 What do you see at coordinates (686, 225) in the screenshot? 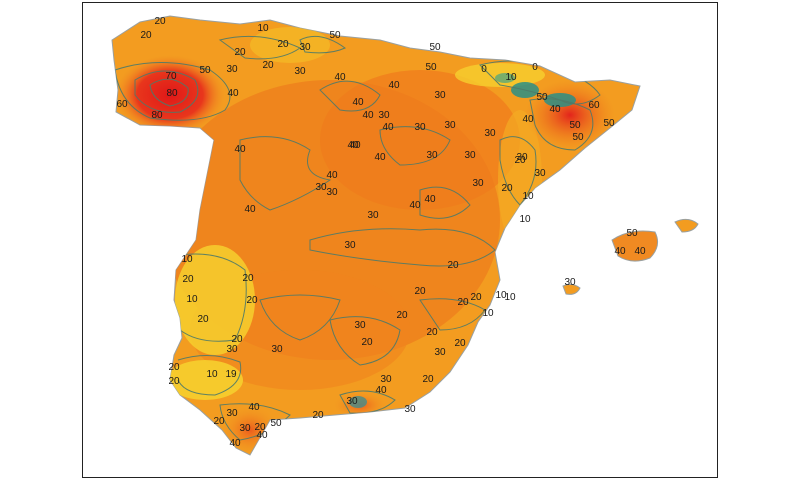
I see `balearic-menorca` at bounding box center [686, 225].